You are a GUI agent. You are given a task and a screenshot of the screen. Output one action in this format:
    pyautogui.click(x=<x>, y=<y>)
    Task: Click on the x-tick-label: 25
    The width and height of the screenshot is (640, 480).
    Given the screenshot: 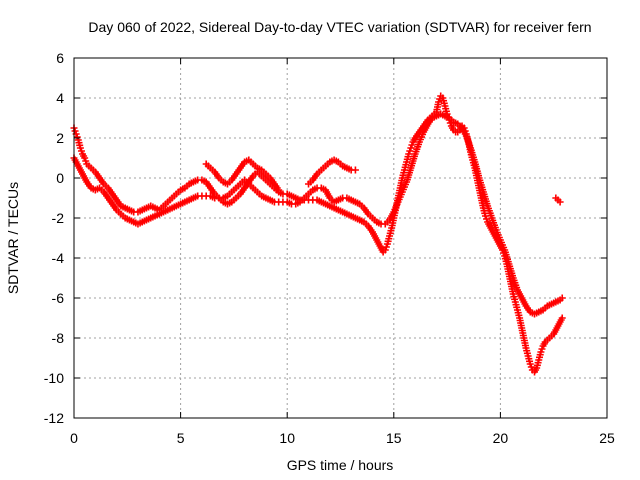 What is the action you would take?
    pyautogui.click(x=607, y=438)
    